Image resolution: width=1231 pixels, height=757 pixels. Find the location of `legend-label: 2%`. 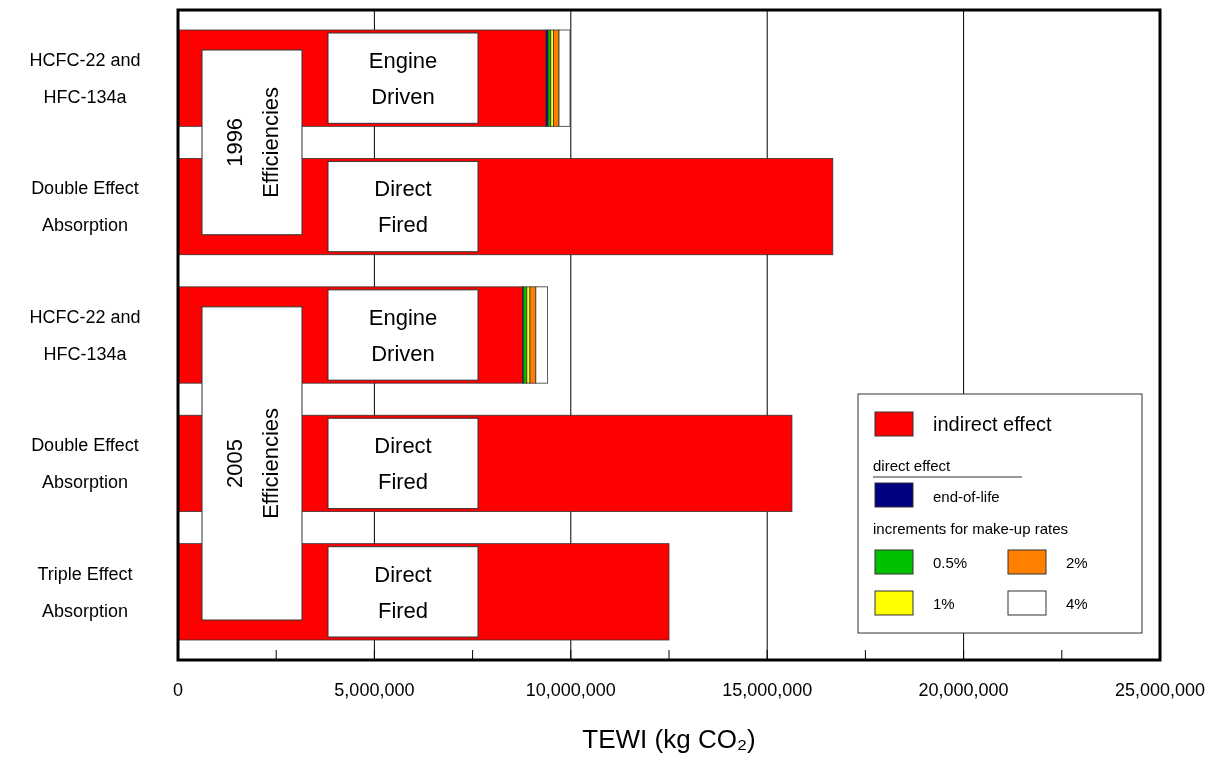

legend-label: 2% is located at coordinates (1077, 562).